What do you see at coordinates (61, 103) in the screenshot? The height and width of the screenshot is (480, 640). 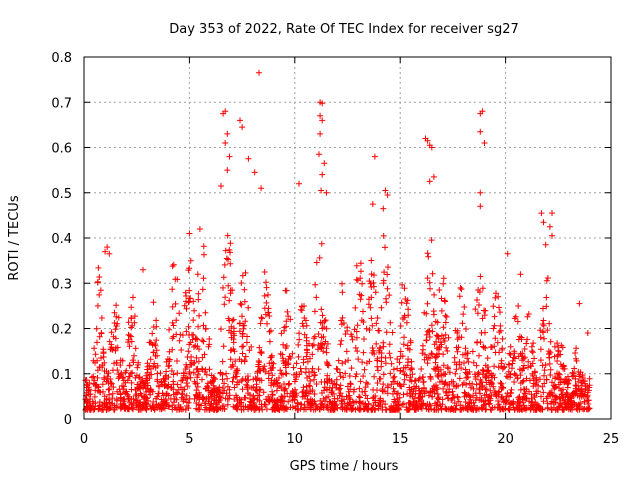 I see `y-tick-label: 0.7` at bounding box center [61, 103].